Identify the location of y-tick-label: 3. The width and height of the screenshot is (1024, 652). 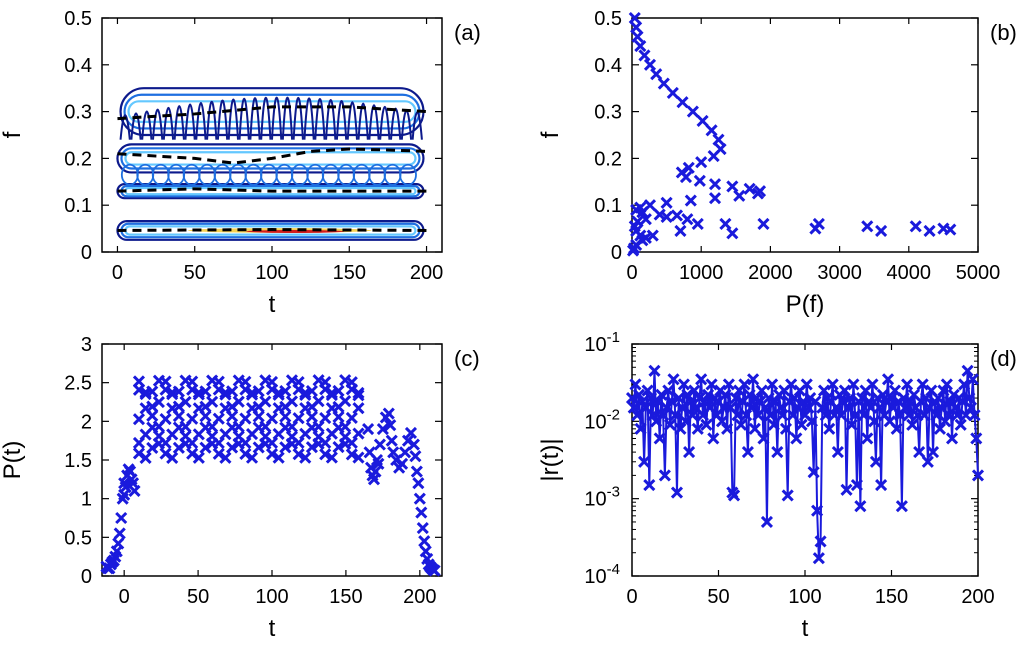
(86, 345).